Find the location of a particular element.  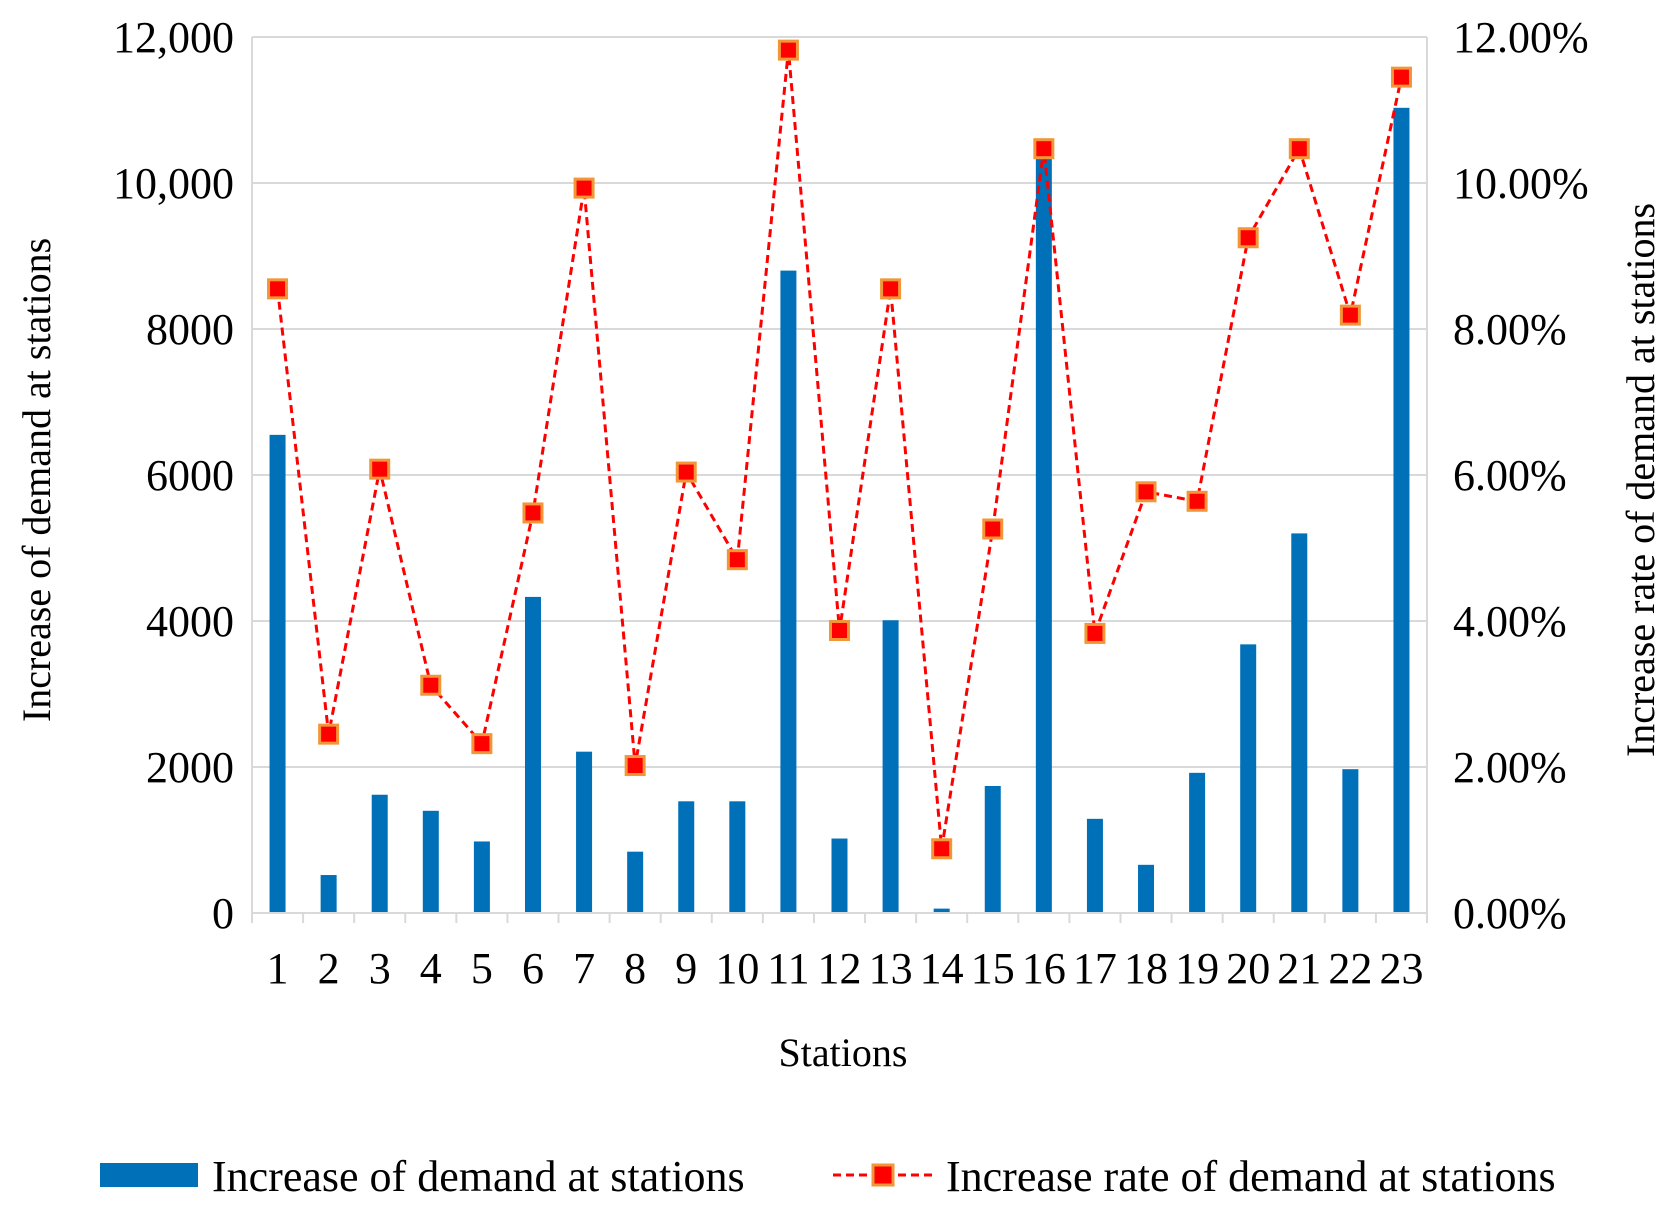

right-tick-label: 12.00% is located at coordinates (1521, 37).